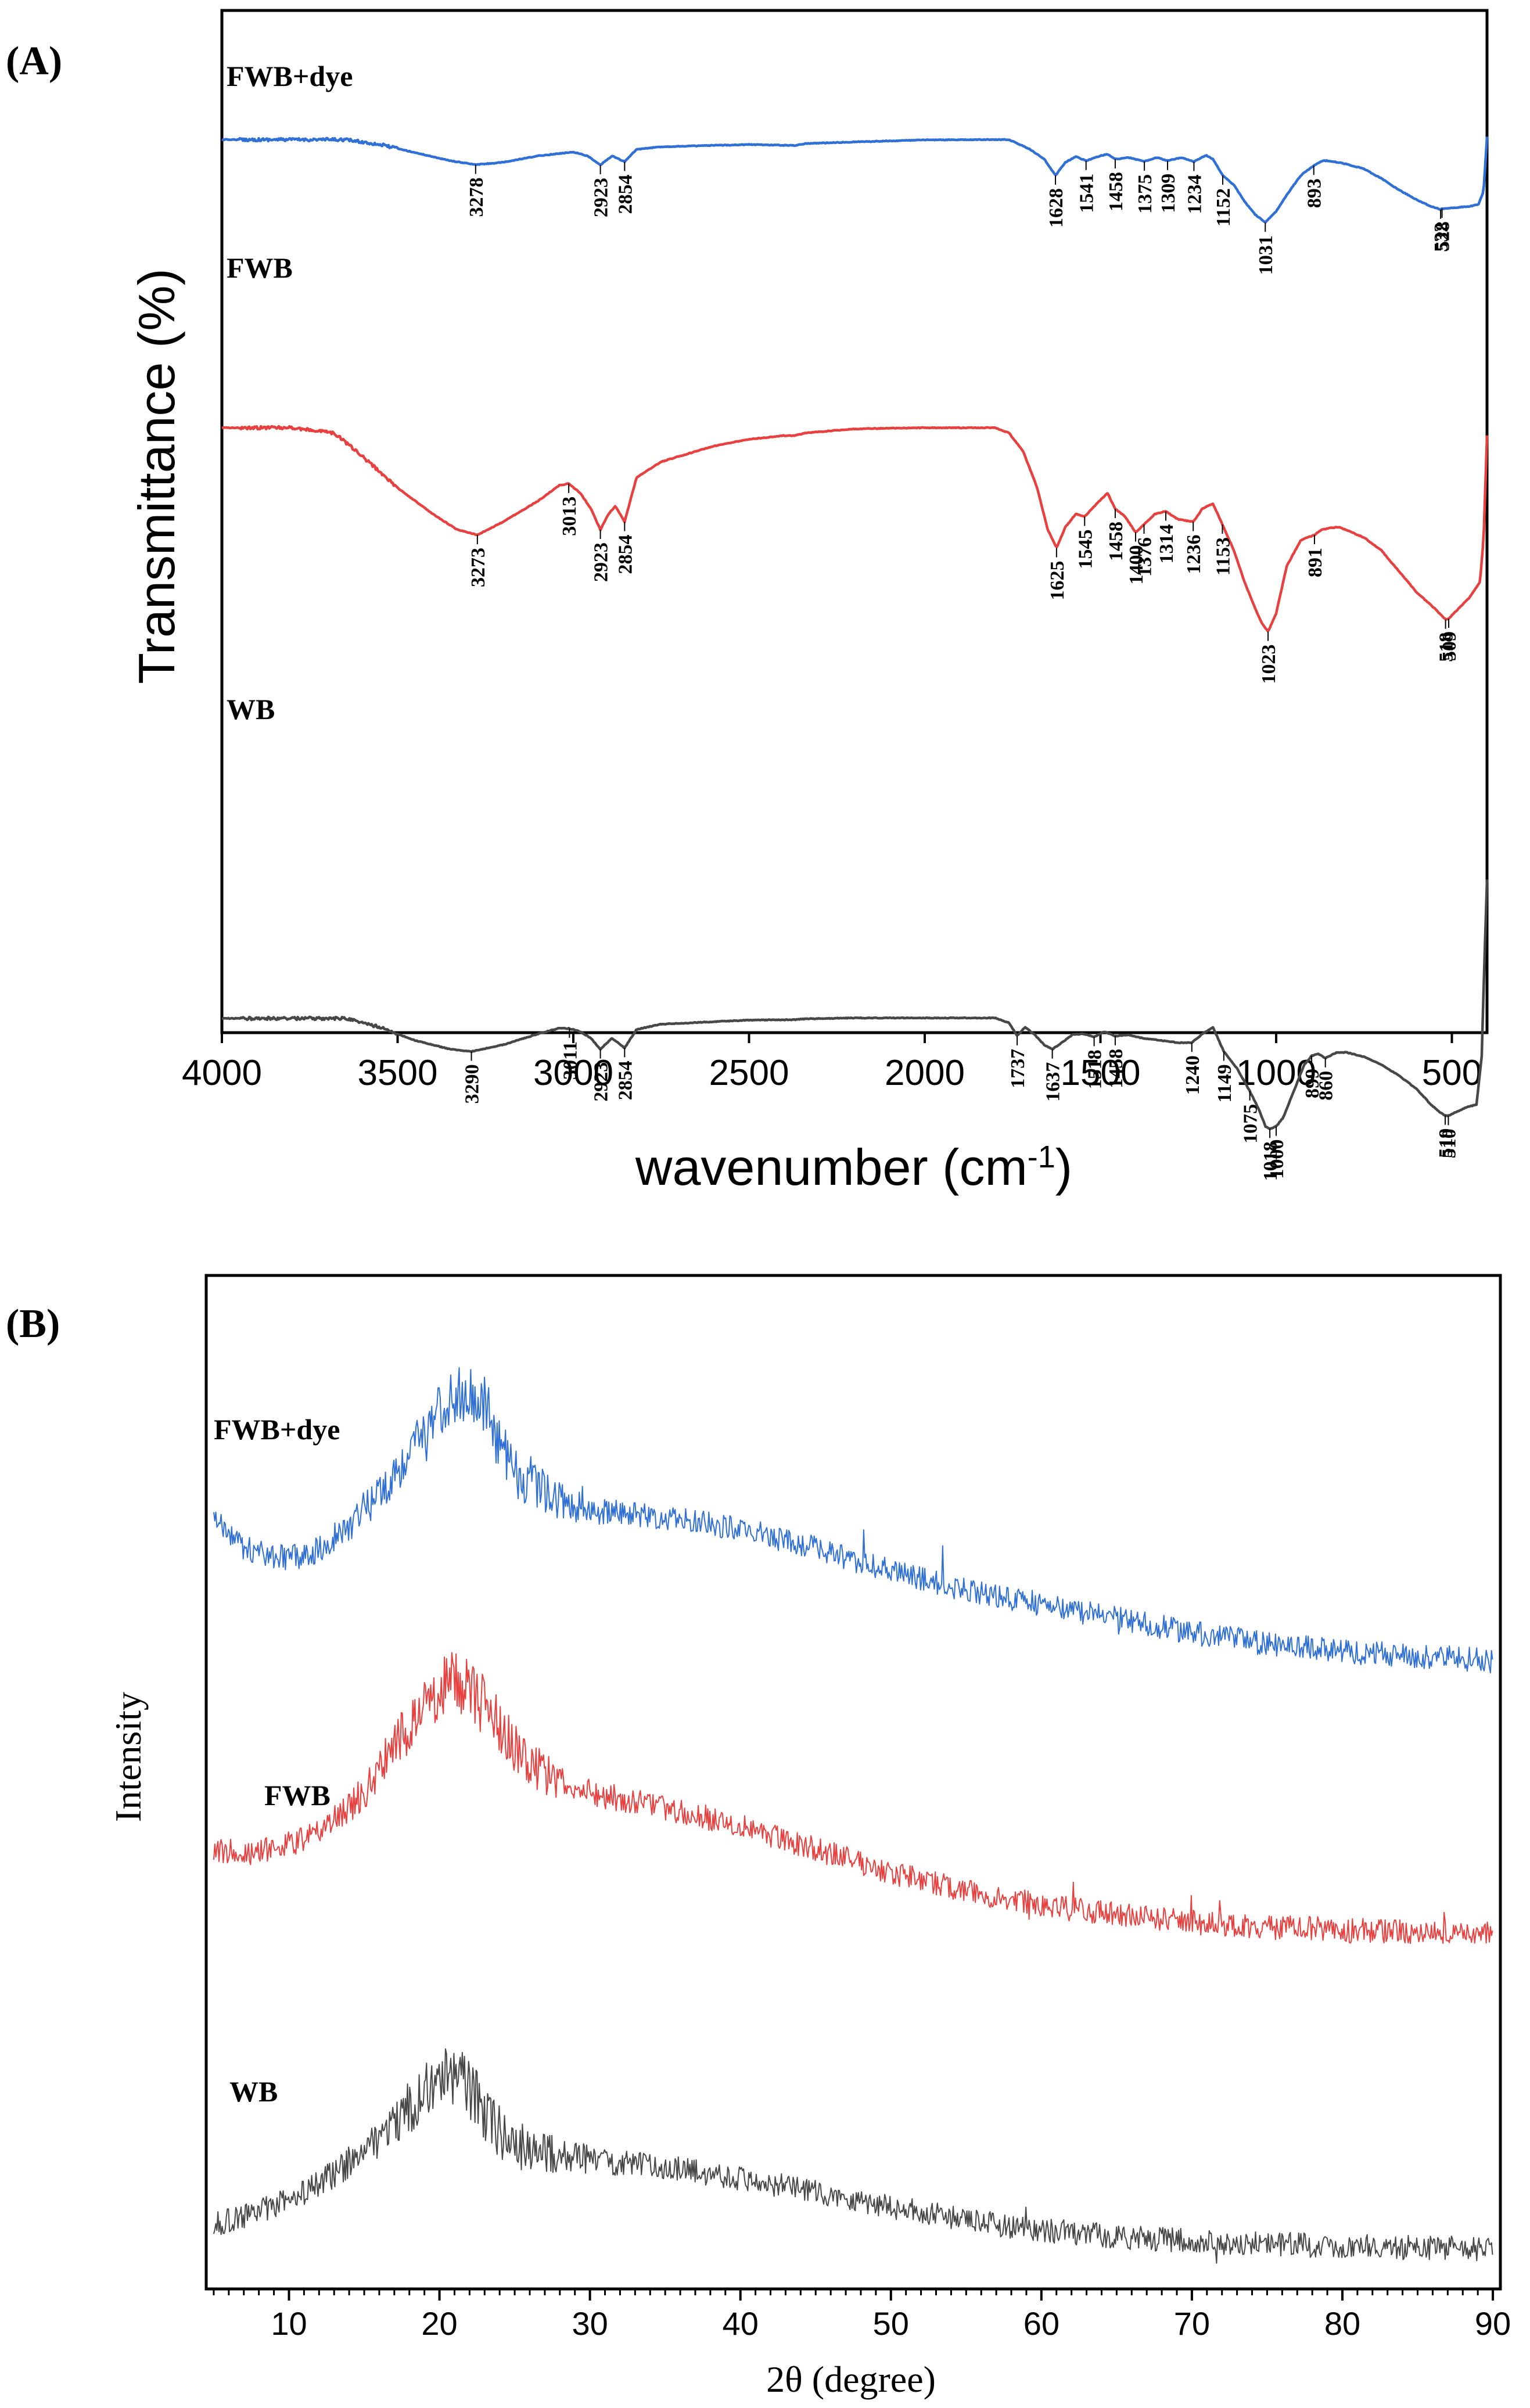 The width and height of the screenshot is (1530, 2408). What do you see at coordinates (1041, 1157) in the screenshot?
I see `x-axis-label-sup: -1` at bounding box center [1041, 1157].